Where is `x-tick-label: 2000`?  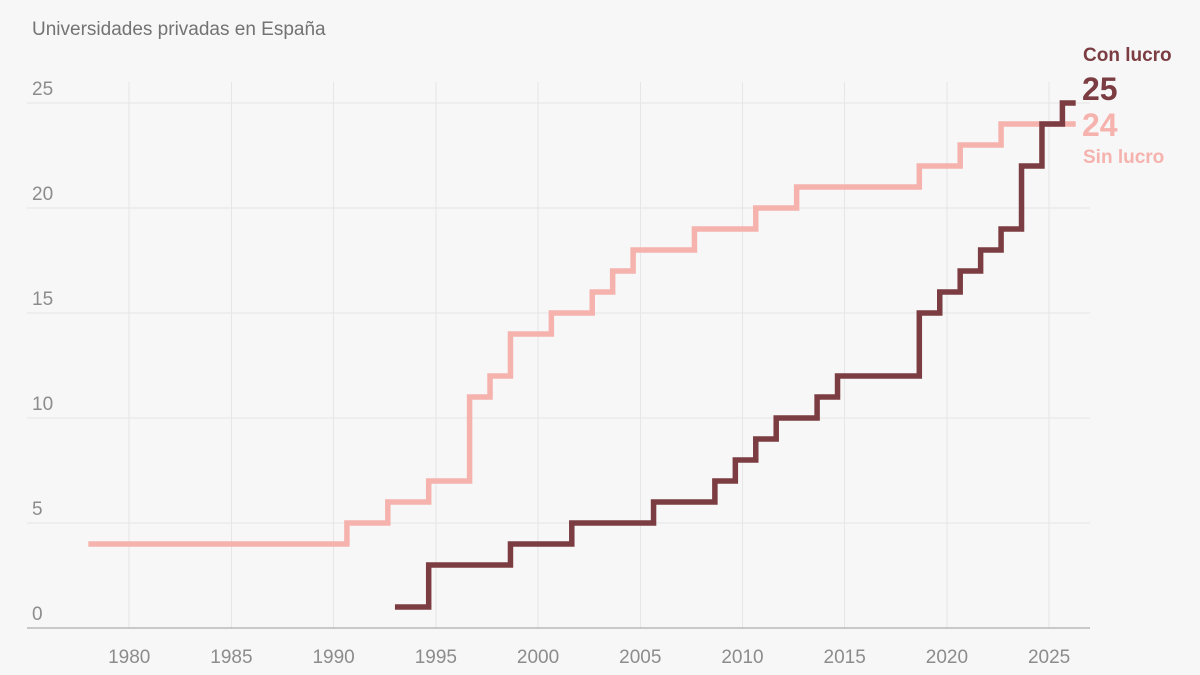 x-tick-label: 2000 is located at coordinates (538, 657).